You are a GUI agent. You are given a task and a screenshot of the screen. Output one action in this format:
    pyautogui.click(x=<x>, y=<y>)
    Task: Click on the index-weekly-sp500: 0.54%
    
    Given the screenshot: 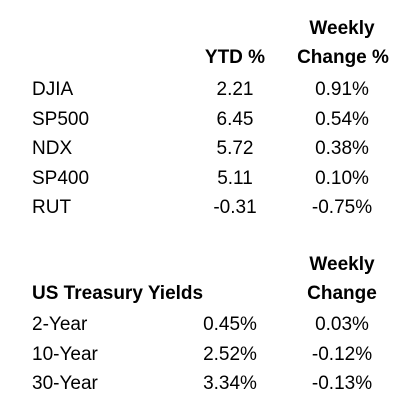 What is the action you would take?
    pyautogui.click(x=342, y=119)
    